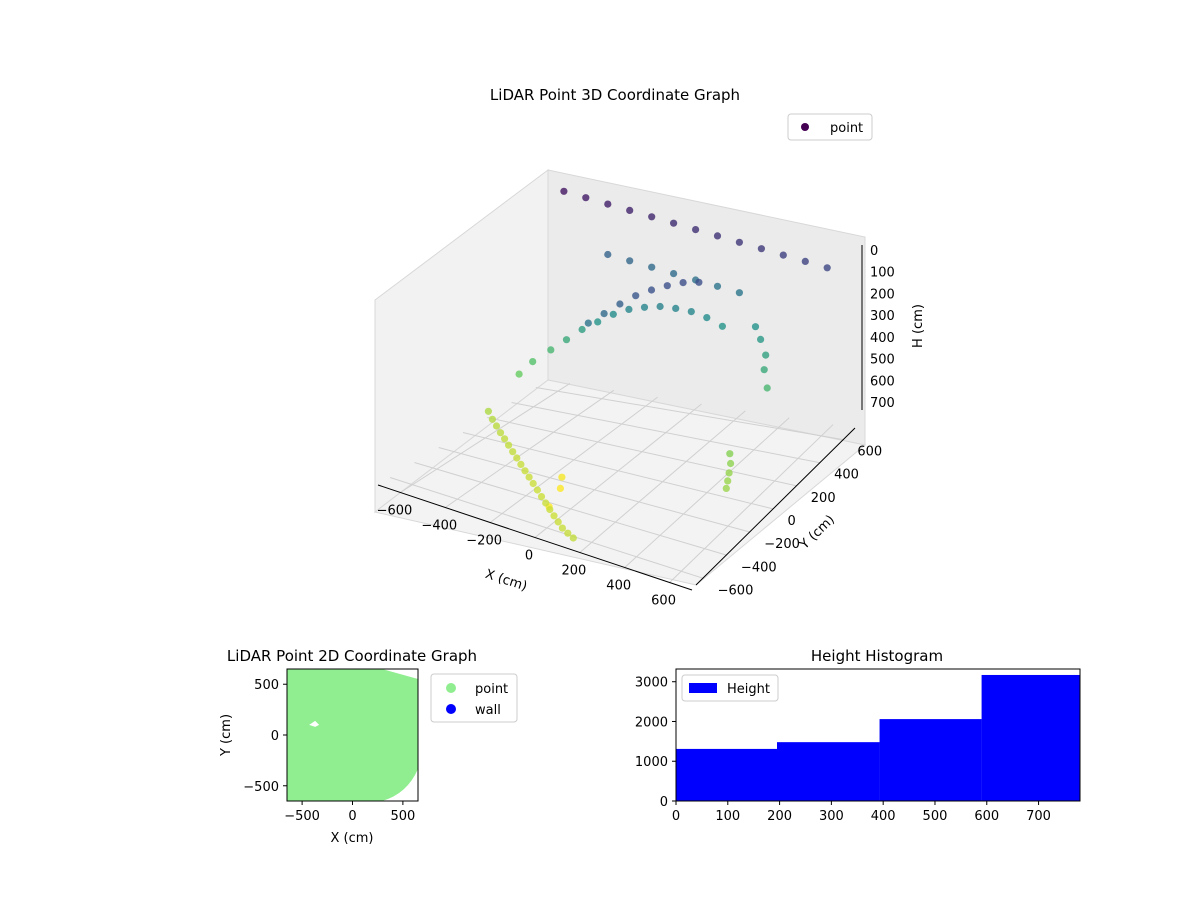 Image resolution: width=1200 pixels, height=900 pixels. Describe the element at coordinates (676, 816) in the screenshot. I see `x-tick-label-hist: 0` at that location.